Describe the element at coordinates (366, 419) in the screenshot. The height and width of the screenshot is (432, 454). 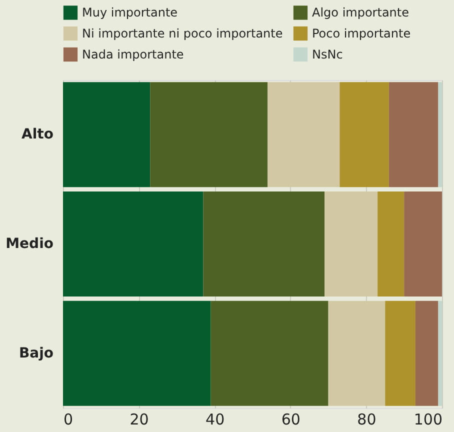
I see `x-tick-label: 80` at that location.